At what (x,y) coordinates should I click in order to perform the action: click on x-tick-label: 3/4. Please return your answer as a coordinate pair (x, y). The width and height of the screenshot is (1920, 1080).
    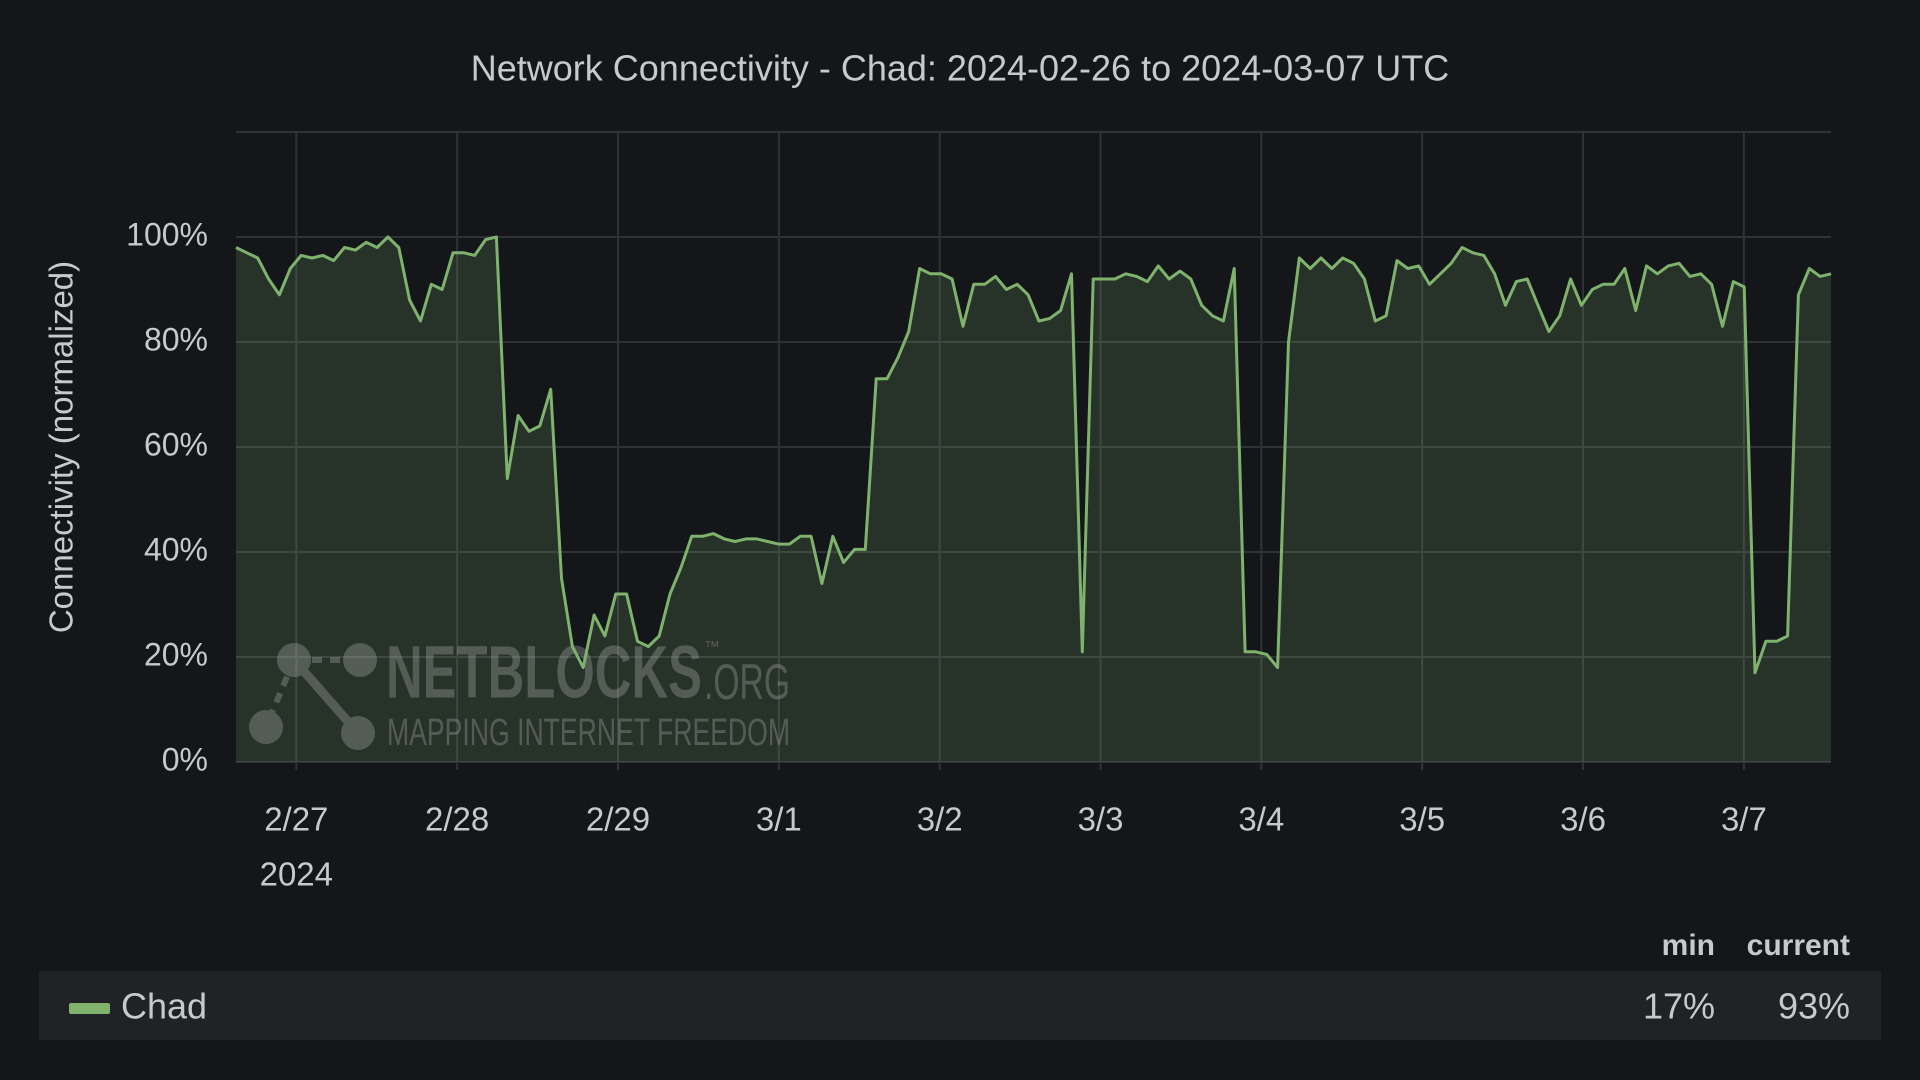
    Looking at the image, I should click on (1261, 819).